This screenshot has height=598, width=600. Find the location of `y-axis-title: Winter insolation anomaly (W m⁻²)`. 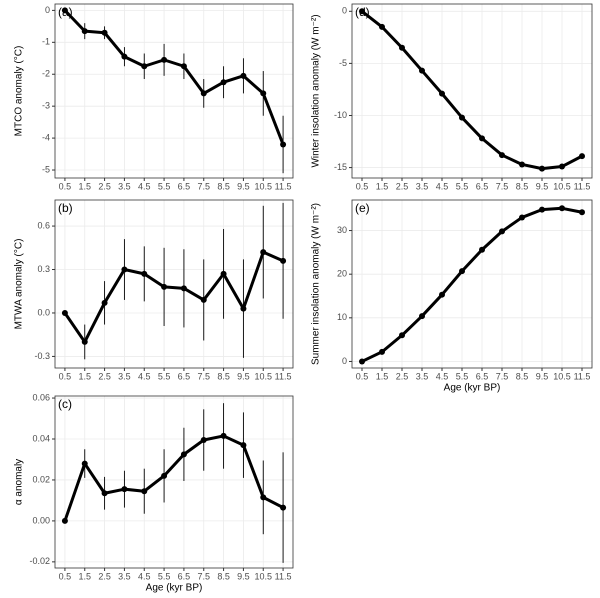

y-axis-title: Winter insolation anomaly (W m⁻²) is located at coordinates (316, 90).